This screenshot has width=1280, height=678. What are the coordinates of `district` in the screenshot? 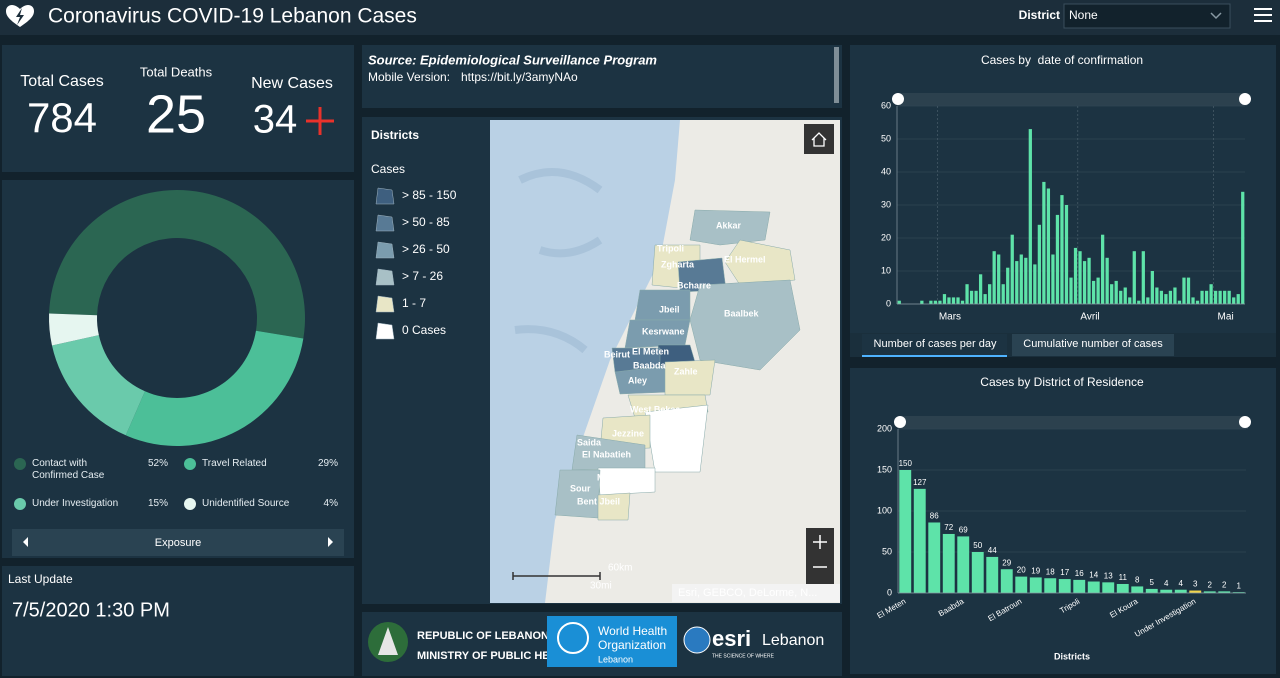 It's located at (614, 506).